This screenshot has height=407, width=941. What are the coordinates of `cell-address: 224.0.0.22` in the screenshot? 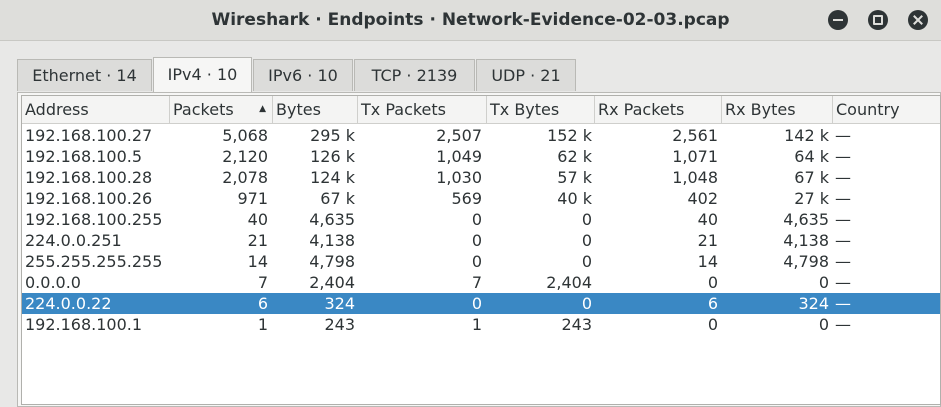 It's located at (68, 303).